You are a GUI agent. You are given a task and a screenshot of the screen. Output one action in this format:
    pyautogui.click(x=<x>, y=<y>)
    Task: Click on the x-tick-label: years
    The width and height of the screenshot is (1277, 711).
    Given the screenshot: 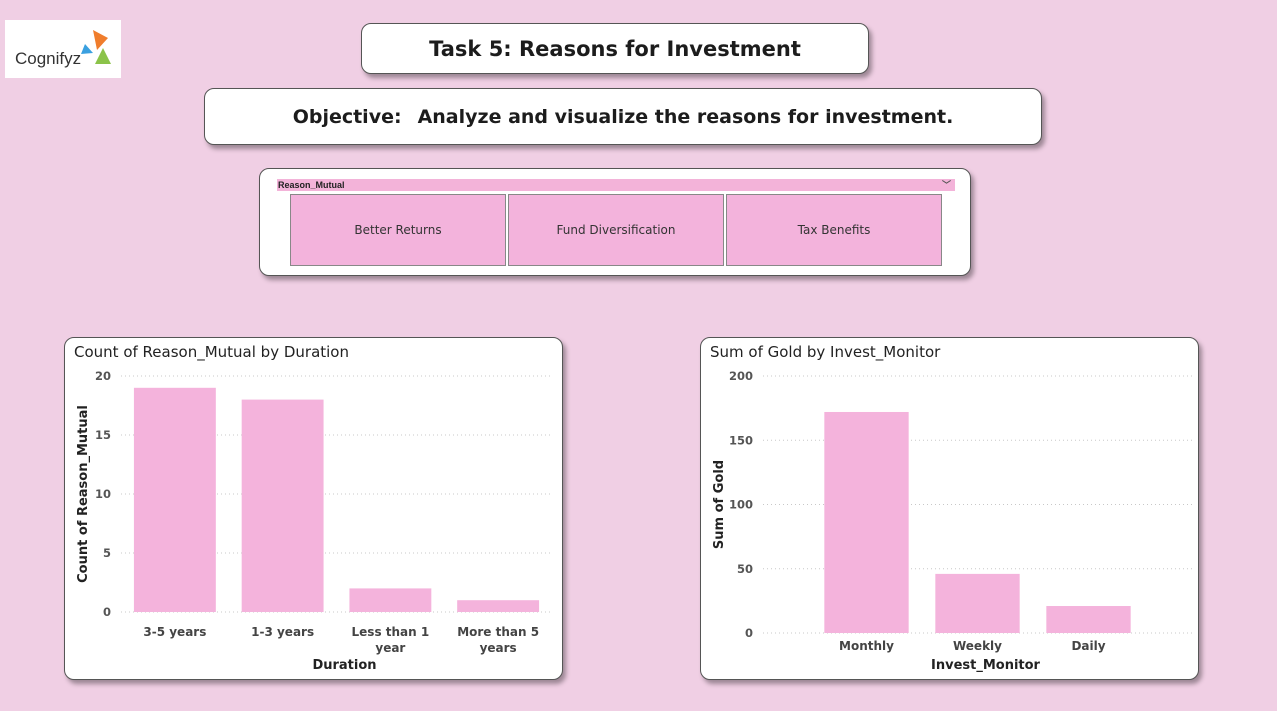 What is the action you would take?
    pyautogui.click(x=498, y=648)
    